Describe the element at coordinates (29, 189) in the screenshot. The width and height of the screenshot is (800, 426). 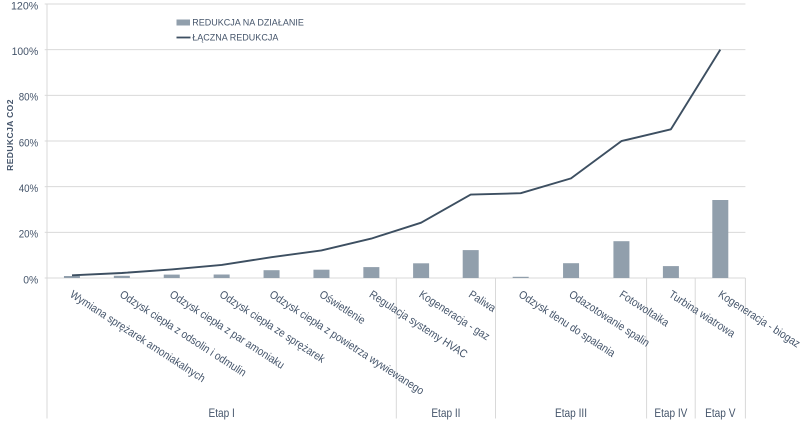
I see `svg-text: 40%` at that location.